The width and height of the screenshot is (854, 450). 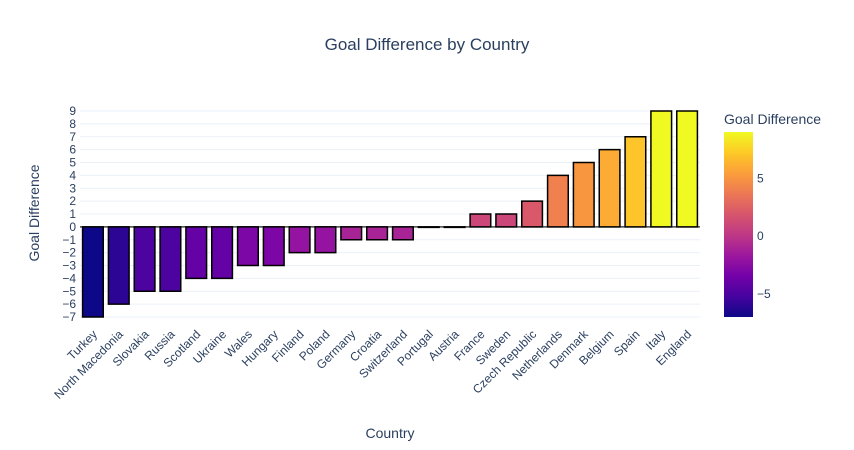 I want to click on colorbar-tick-label: −5, so click(x=764, y=294).